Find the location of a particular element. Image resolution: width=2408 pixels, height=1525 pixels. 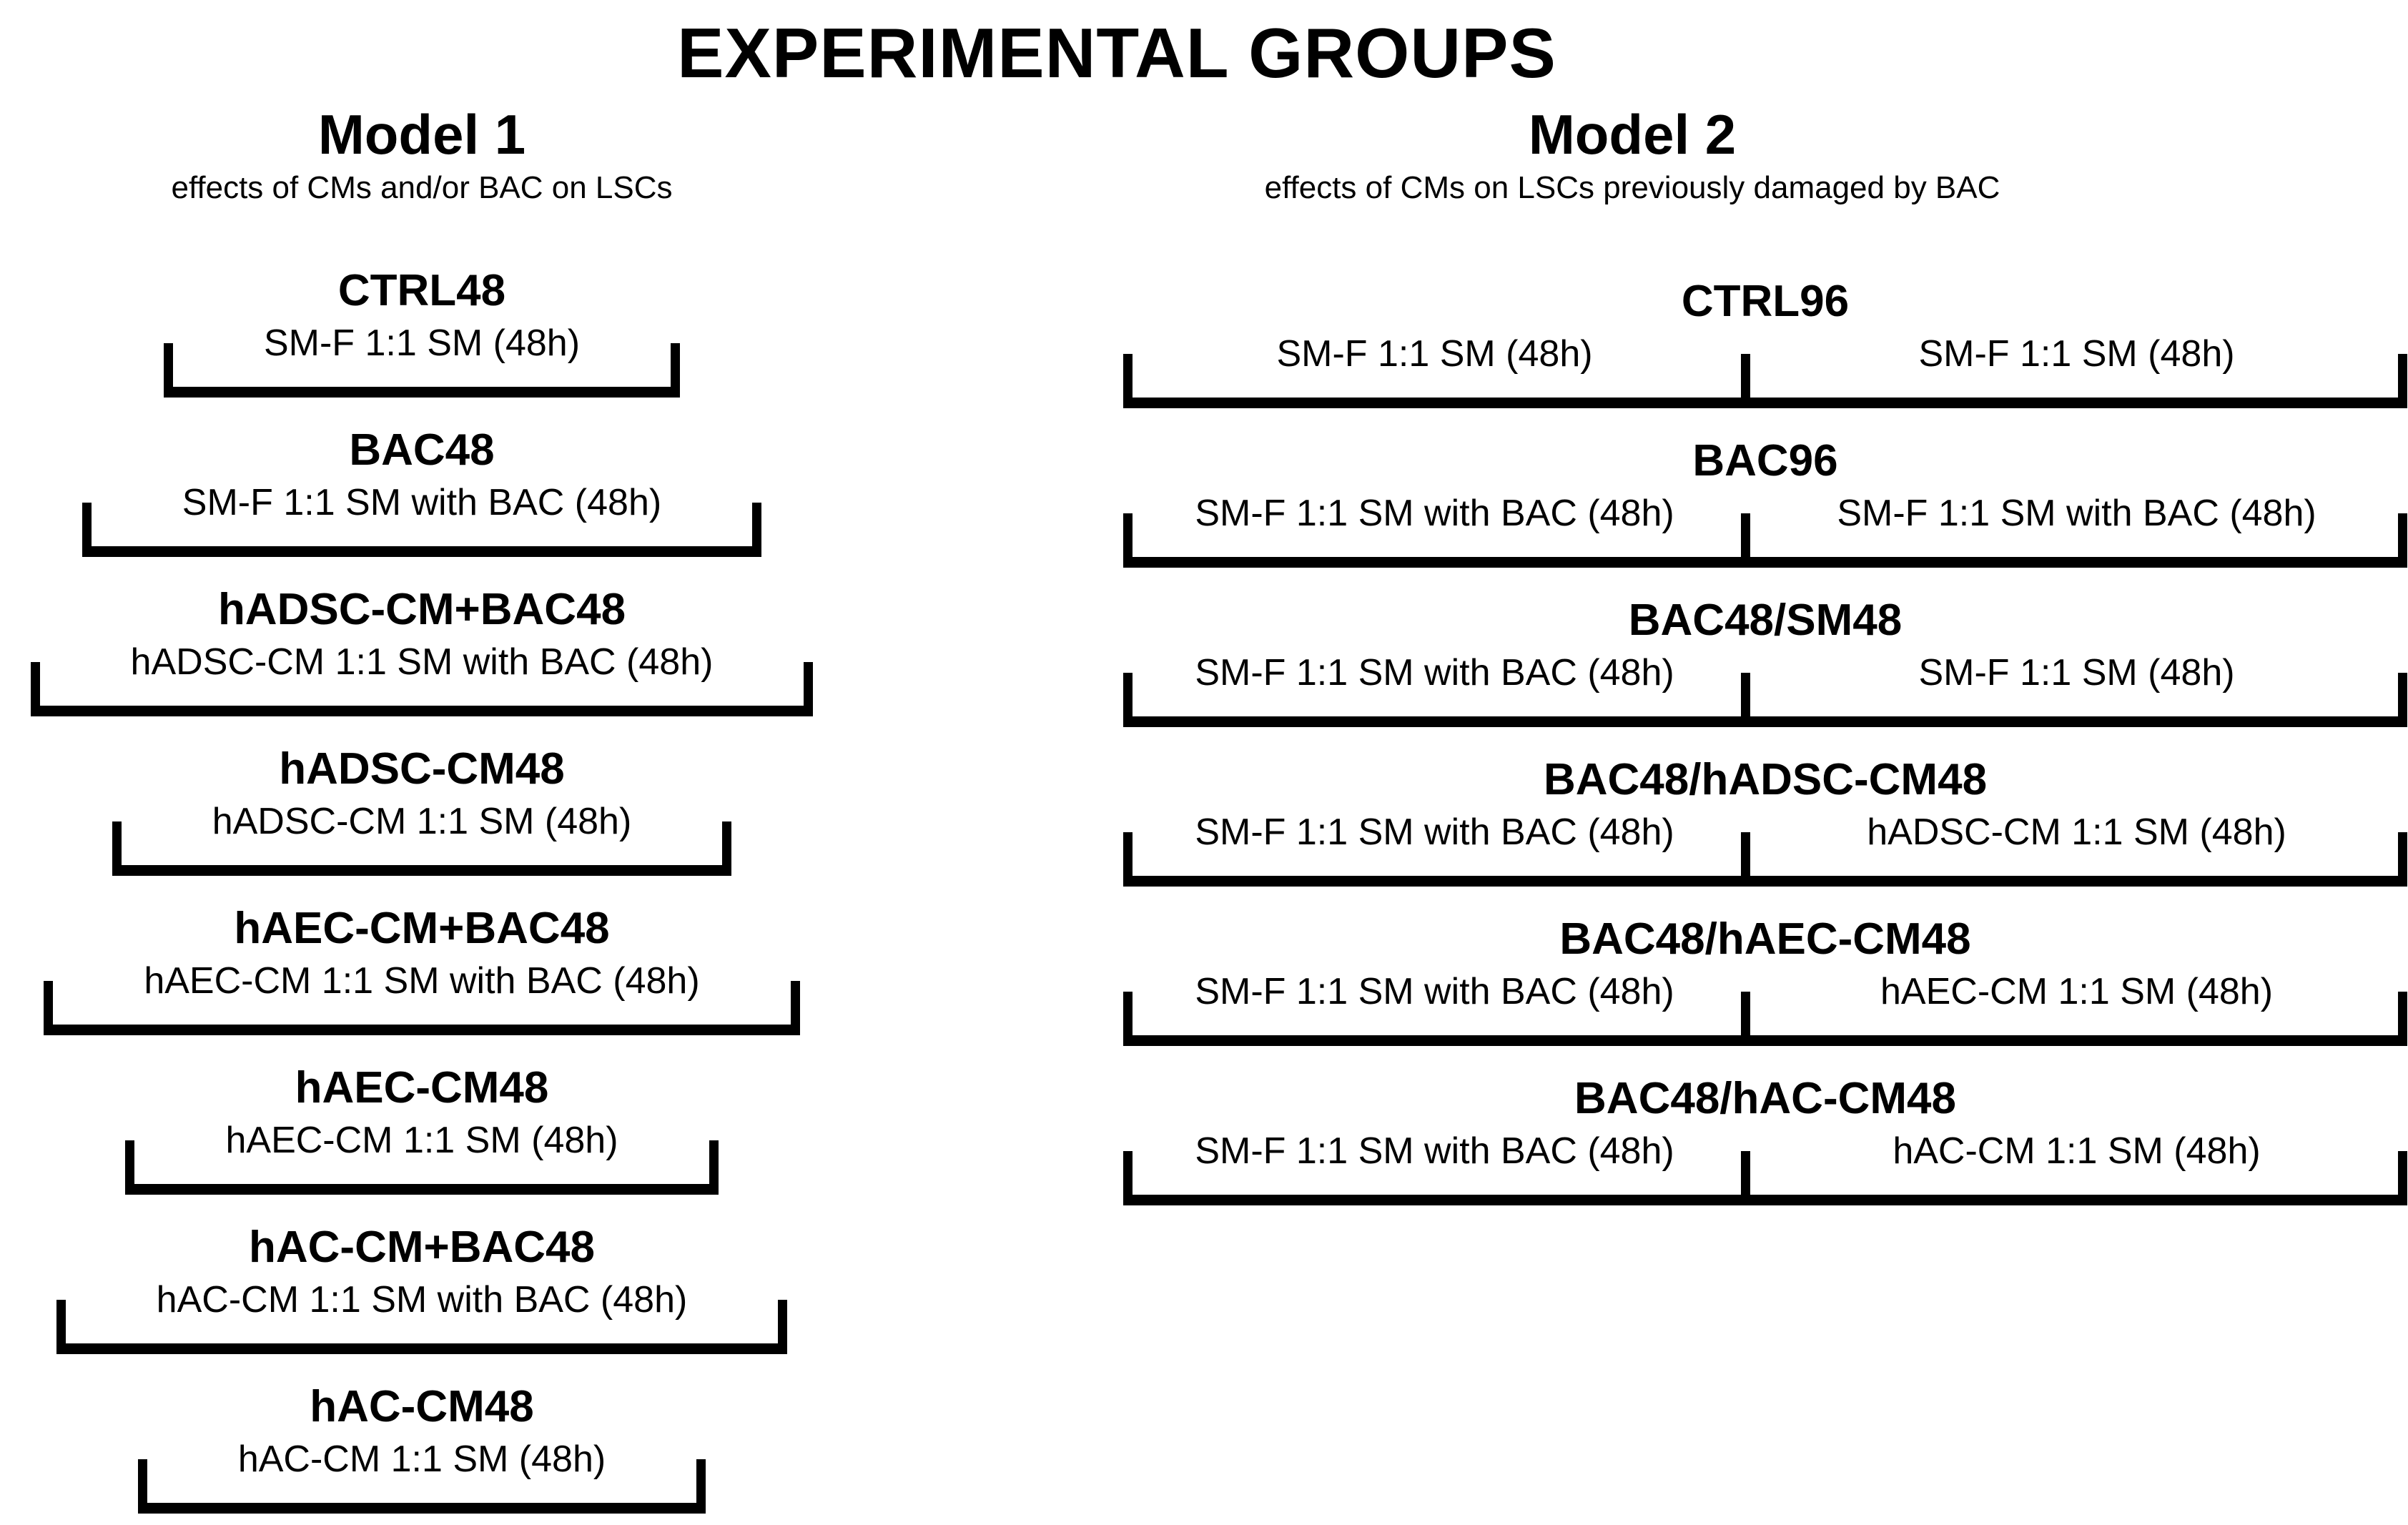

group-bac48: BAC48 SM-F 1:1 SM with BAC (48h) is located at coordinates (422, 491).